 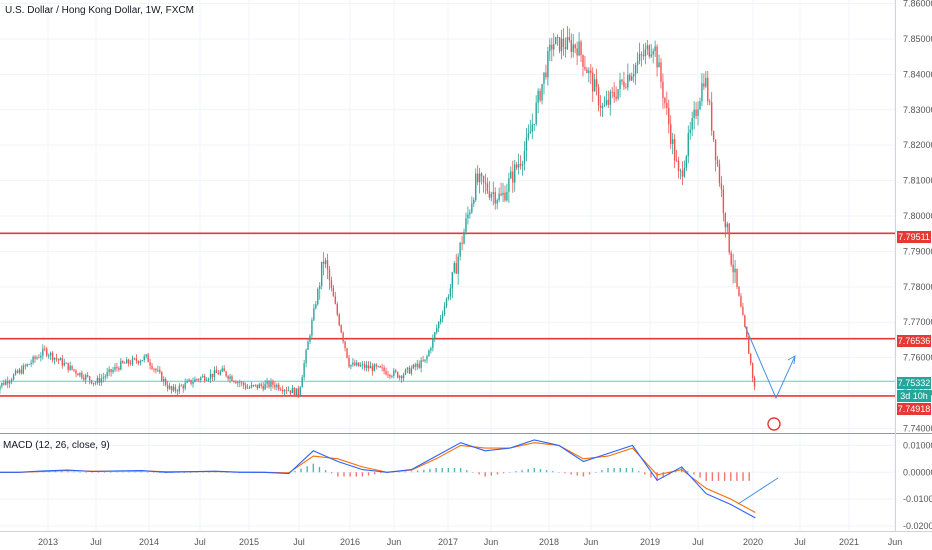 I want to click on time-tick-label: 2016, so click(x=350, y=542).